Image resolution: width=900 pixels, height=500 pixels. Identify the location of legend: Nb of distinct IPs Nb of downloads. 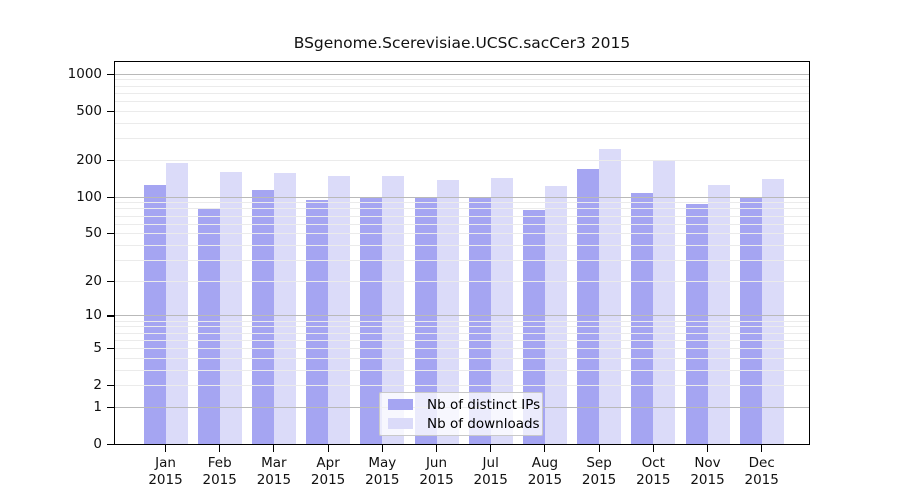
(461, 414).